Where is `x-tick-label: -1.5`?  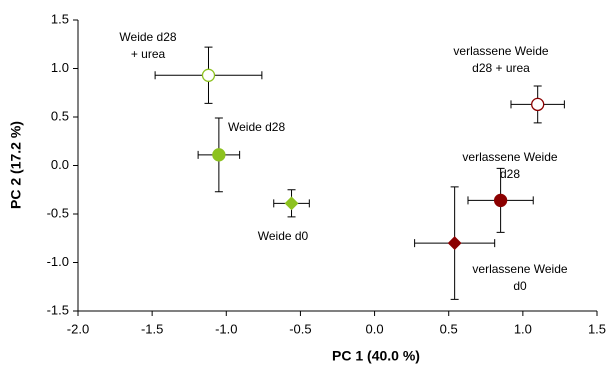 x-tick-label: -1.5 is located at coordinates (152, 328).